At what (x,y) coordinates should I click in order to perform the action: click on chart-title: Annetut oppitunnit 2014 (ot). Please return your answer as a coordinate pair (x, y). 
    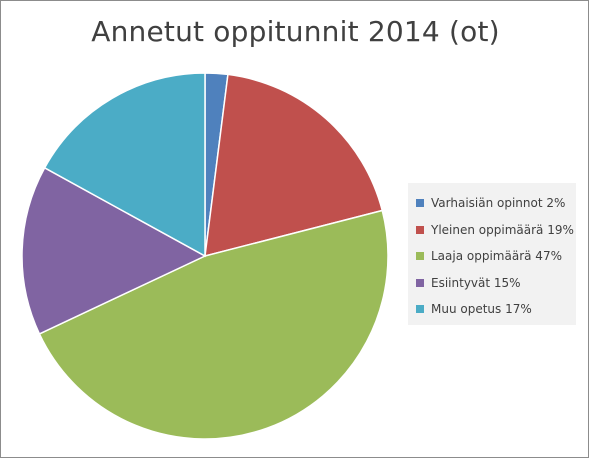
    Looking at the image, I should click on (295, 31).